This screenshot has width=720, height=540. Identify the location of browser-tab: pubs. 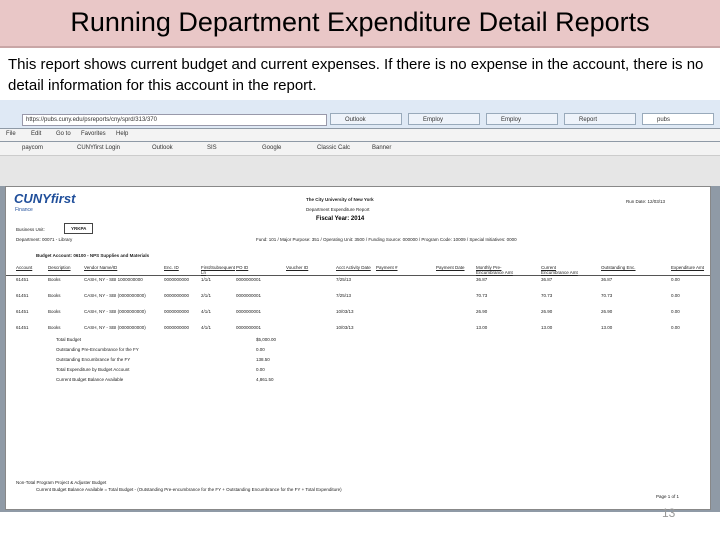
(678, 119).